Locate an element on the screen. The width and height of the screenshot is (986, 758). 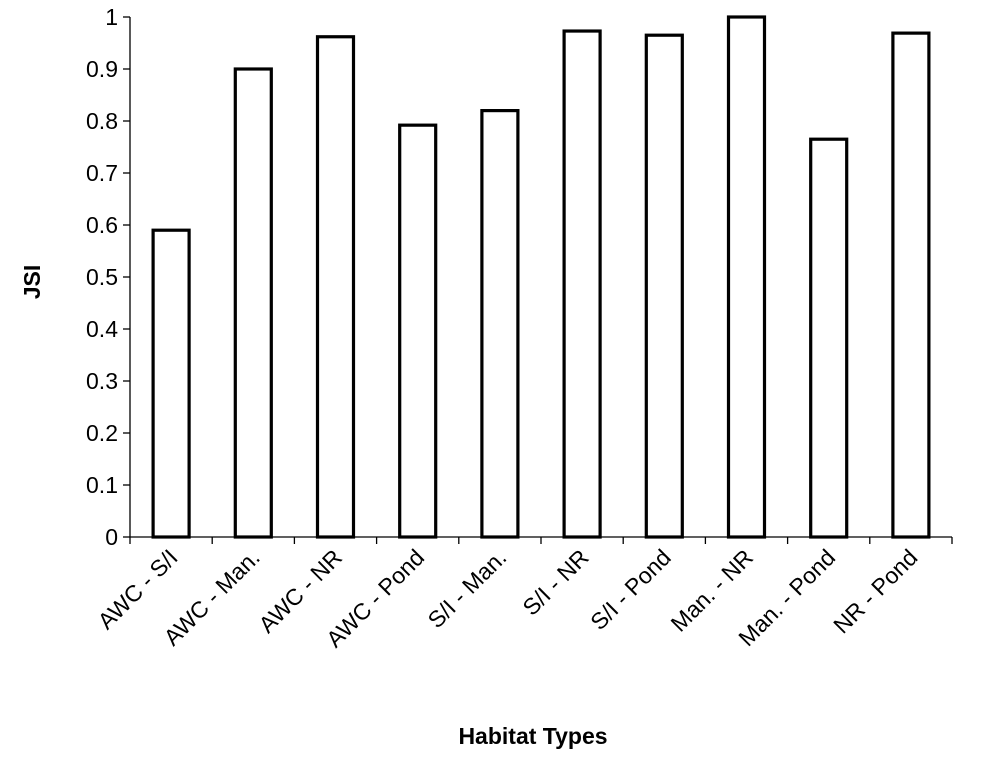
y-tick-label: 0.4 is located at coordinates (102, 329).